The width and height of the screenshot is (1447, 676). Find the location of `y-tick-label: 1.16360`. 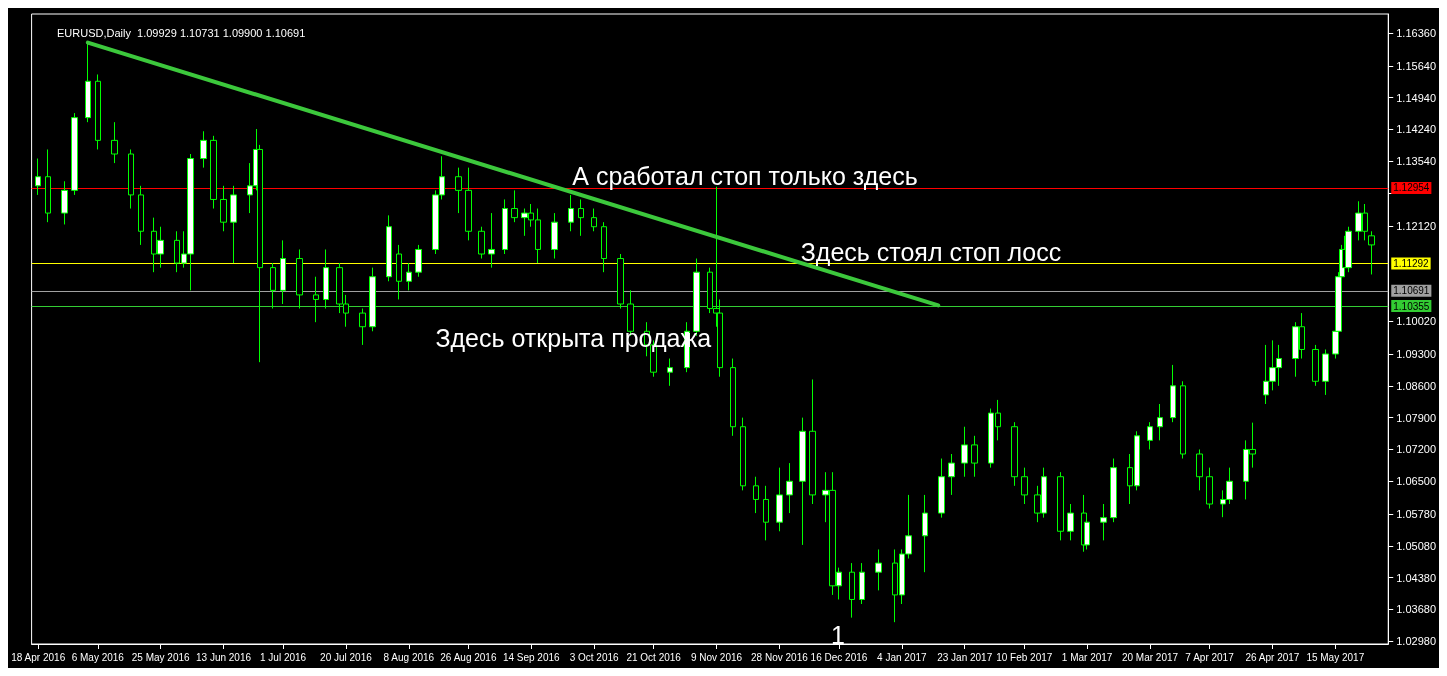

y-tick-label: 1.16360 is located at coordinates (1416, 33).